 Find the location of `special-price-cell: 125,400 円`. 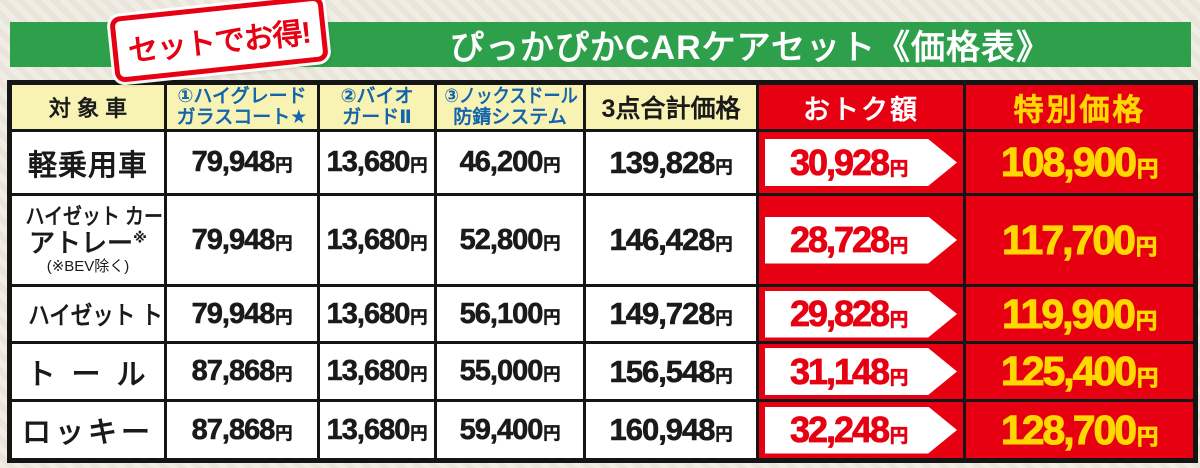

special-price-cell: 125,400 円 is located at coordinates (1080, 371).